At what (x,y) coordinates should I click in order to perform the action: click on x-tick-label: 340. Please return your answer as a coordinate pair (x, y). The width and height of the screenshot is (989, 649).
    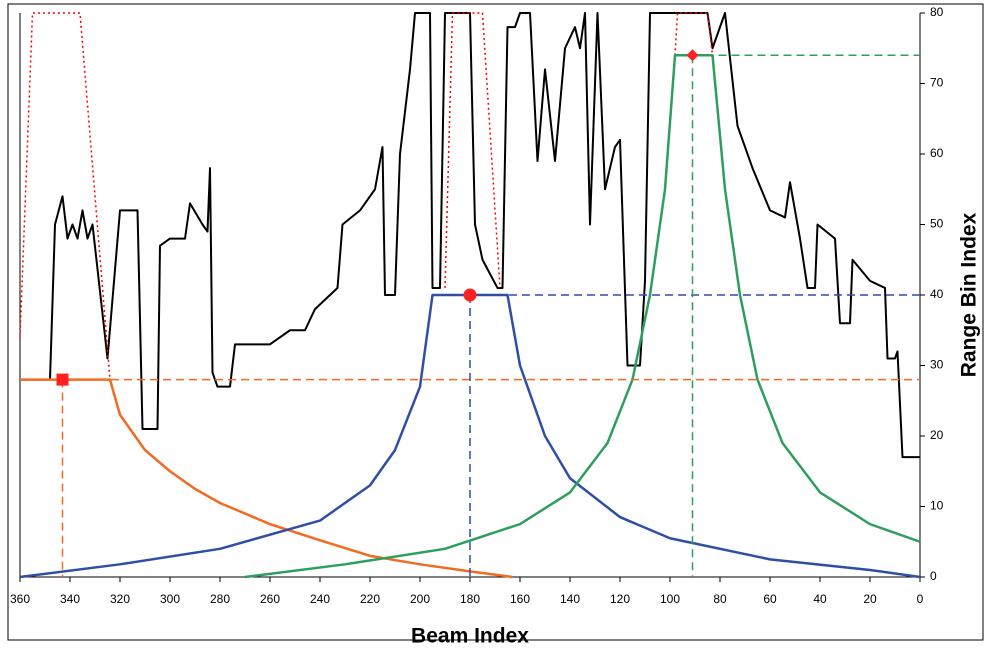
    Looking at the image, I should click on (70, 599).